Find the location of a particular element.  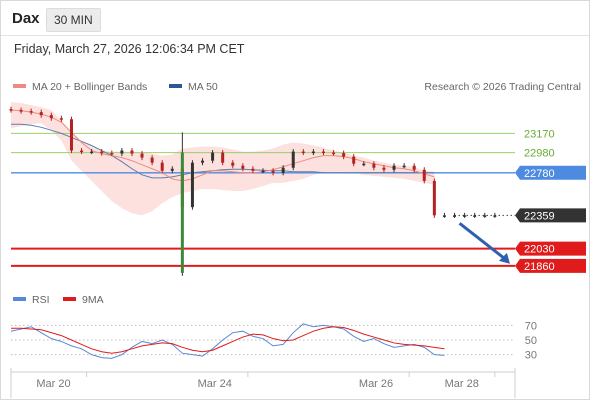

rsi-line is located at coordinates (227, 341).